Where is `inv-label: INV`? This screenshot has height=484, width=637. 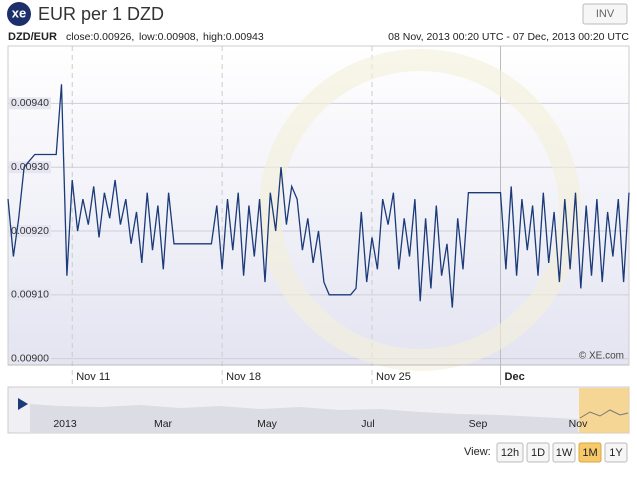 inv-label: INV is located at coordinates (605, 14).